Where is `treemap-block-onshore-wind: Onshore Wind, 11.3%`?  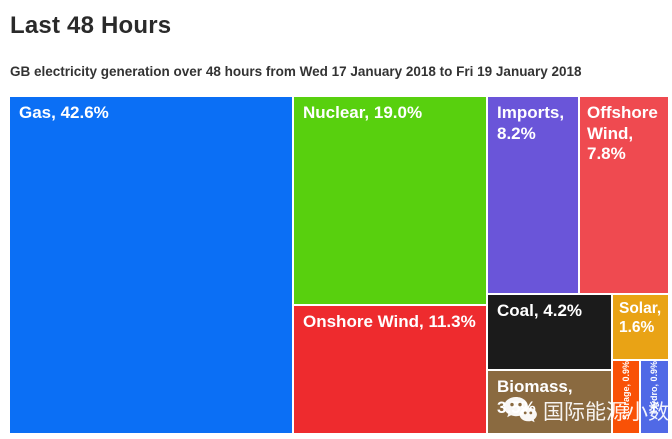 treemap-block-onshore-wind: Onshore Wind, 11.3% is located at coordinates (390, 369).